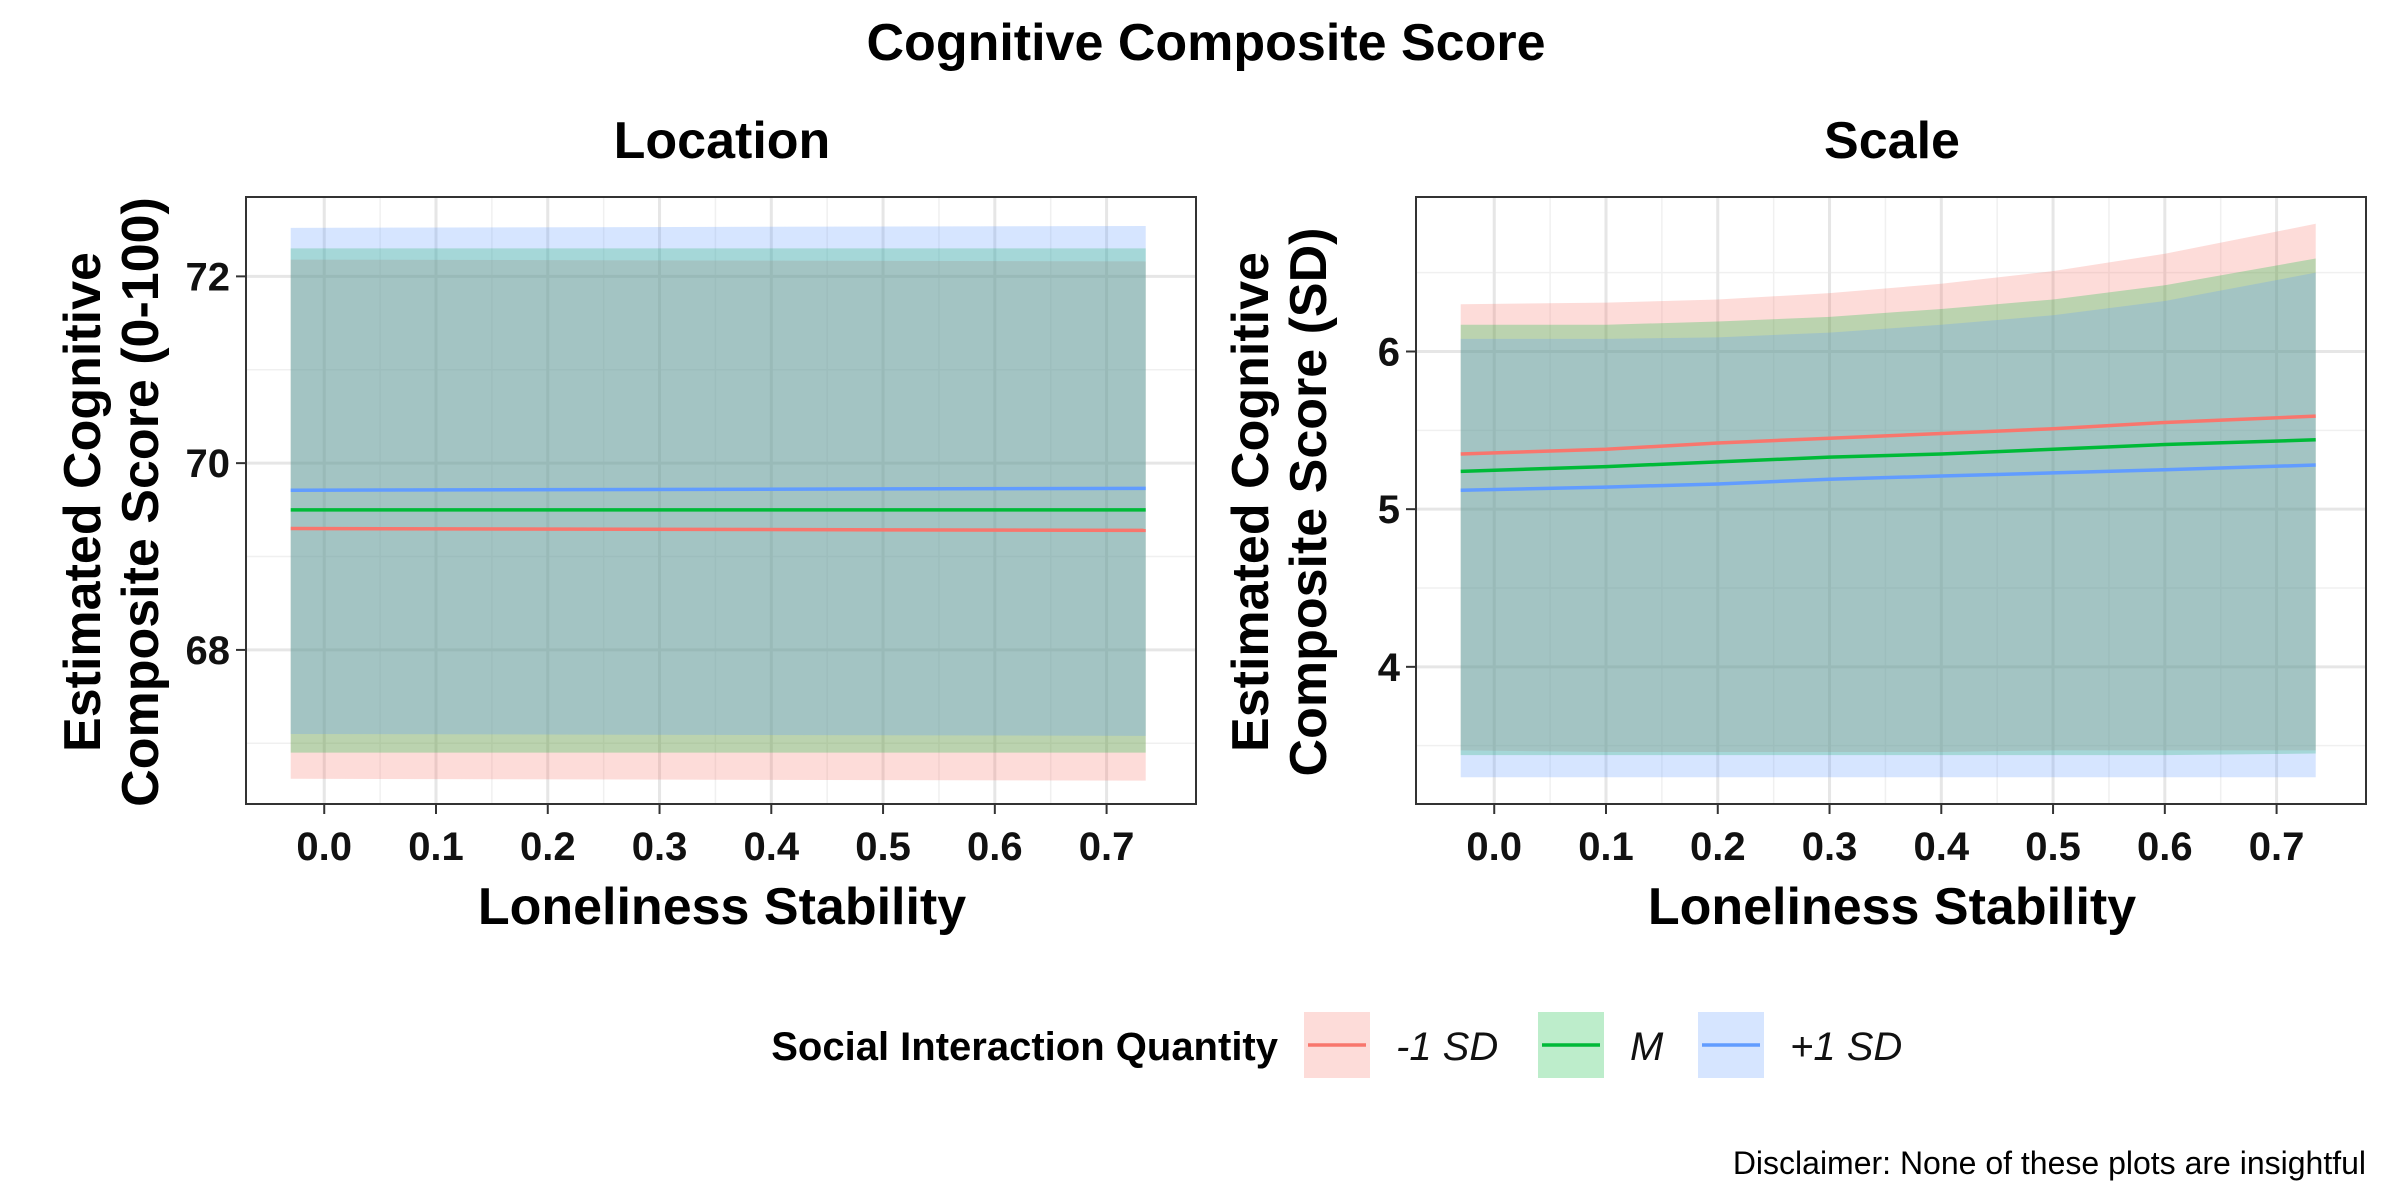  What do you see at coordinates (1647, 1047) in the screenshot?
I see `legend-label: M` at bounding box center [1647, 1047].